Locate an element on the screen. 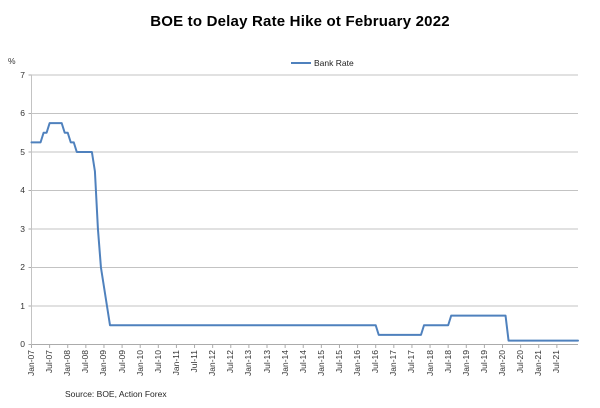  x-tick-label: Jan-09 is located at coordinates (103, 363).